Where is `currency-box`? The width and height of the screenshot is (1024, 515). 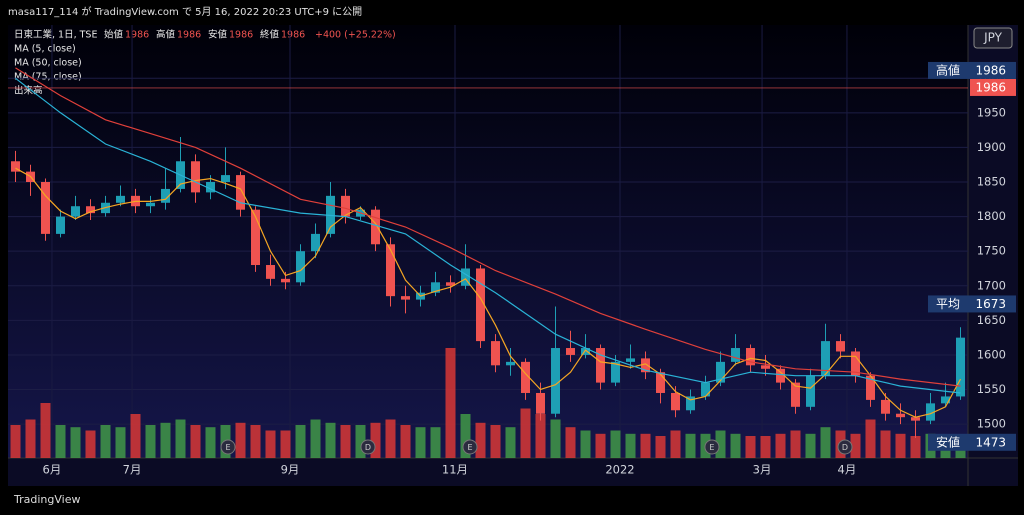
currency-box is located at coordinates (993, 38).